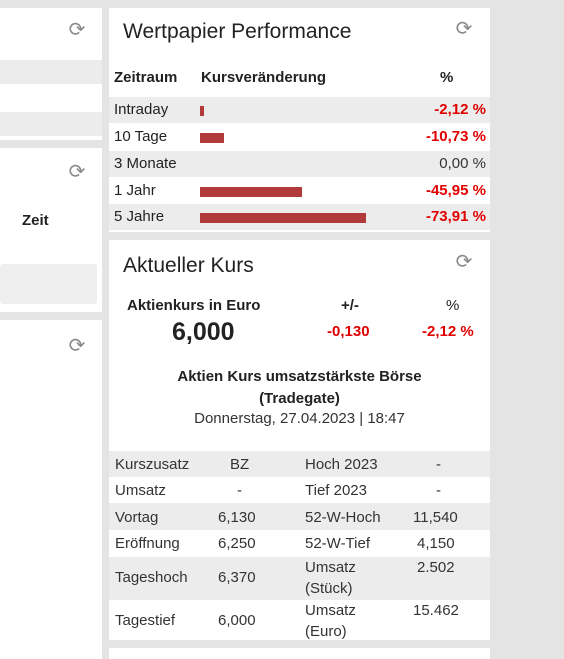 Image resolution: width=564 pixels, height=659 pixels. Describe the element at coordinates (299, 376) in the screenshot. I see `exchange-title: Aktien Kurs umsatzstärkste Börse` at that location.